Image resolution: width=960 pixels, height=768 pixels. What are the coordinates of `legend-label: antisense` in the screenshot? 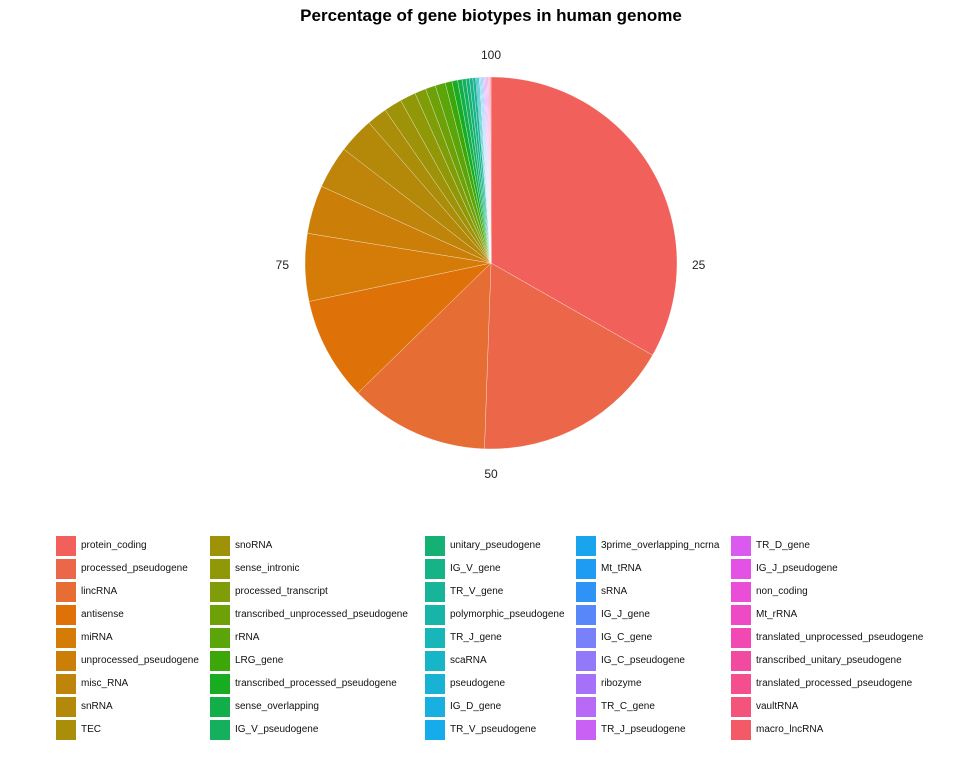 It's located at (102, 614).